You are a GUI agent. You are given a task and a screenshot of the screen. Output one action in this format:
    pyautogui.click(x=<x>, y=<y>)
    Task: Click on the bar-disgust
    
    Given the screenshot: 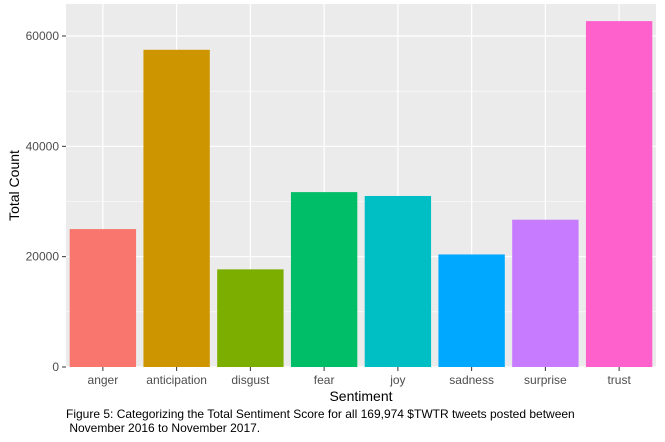 What is the action you would take?
    pyautogui.click(x=250, y=318)
    